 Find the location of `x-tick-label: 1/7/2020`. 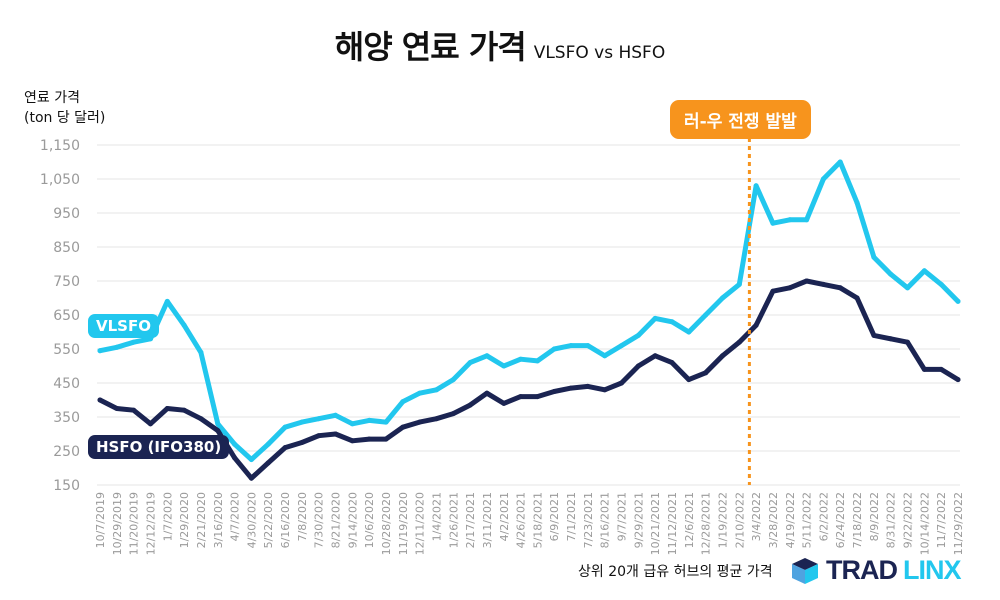

x-tick-label: 1/7/2020 is located at coordinates (167, 516).